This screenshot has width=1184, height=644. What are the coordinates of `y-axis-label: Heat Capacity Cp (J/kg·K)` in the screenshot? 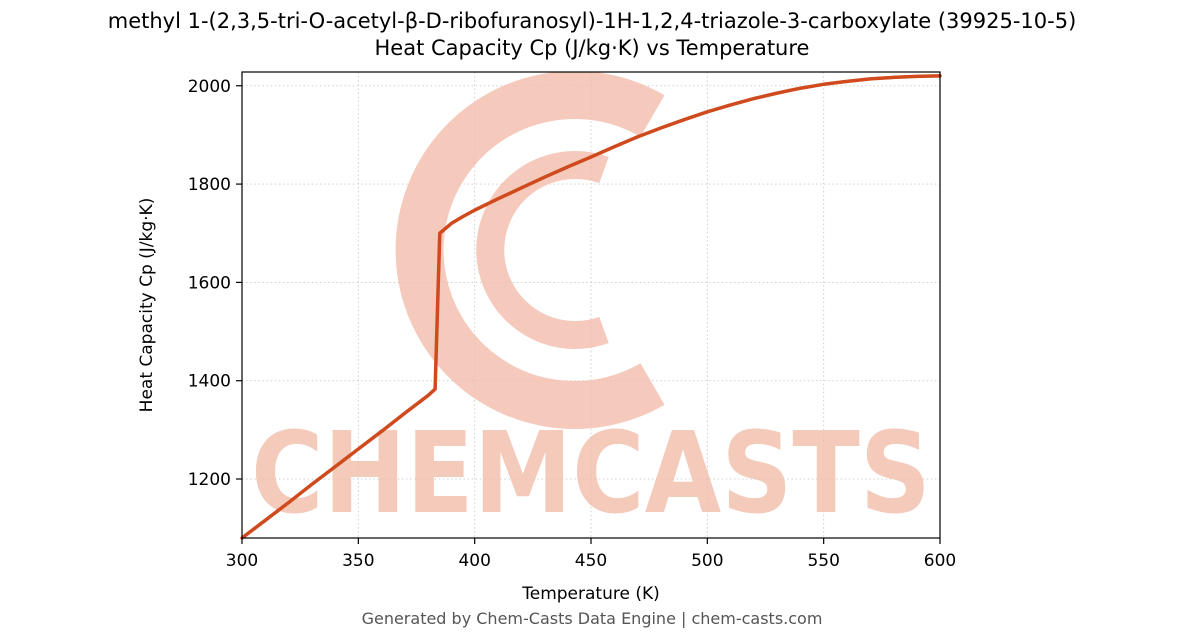 It's located at (147, 305).